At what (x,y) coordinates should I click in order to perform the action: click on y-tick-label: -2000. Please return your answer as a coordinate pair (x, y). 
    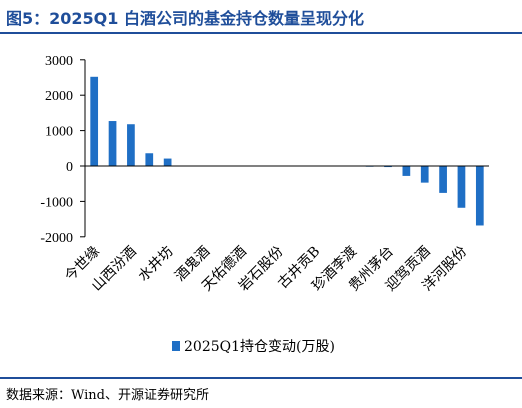
    Looking at the image, I should click on (56, 238).